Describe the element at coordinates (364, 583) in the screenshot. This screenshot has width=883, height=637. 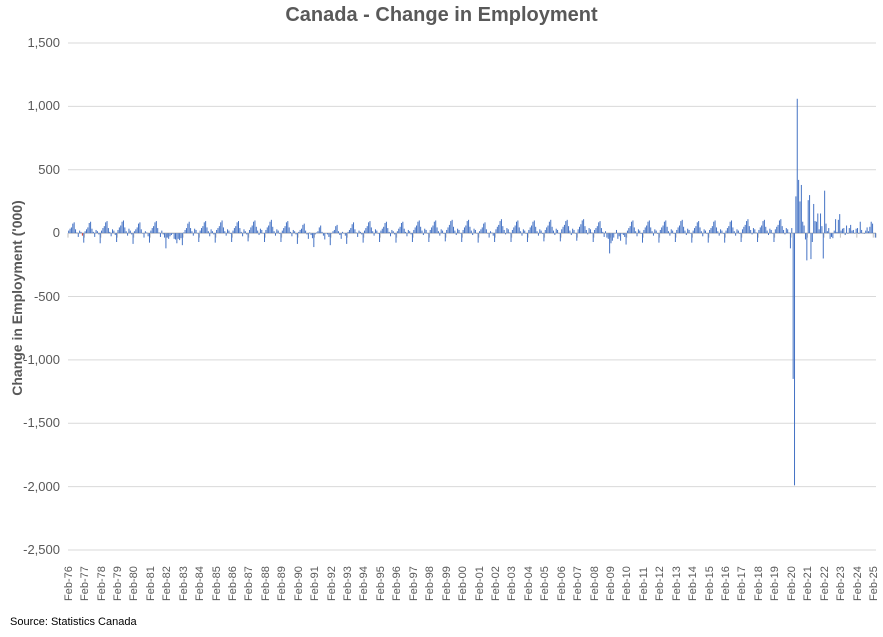
I see `x-axis-tick-label: Feb-94` at that location.